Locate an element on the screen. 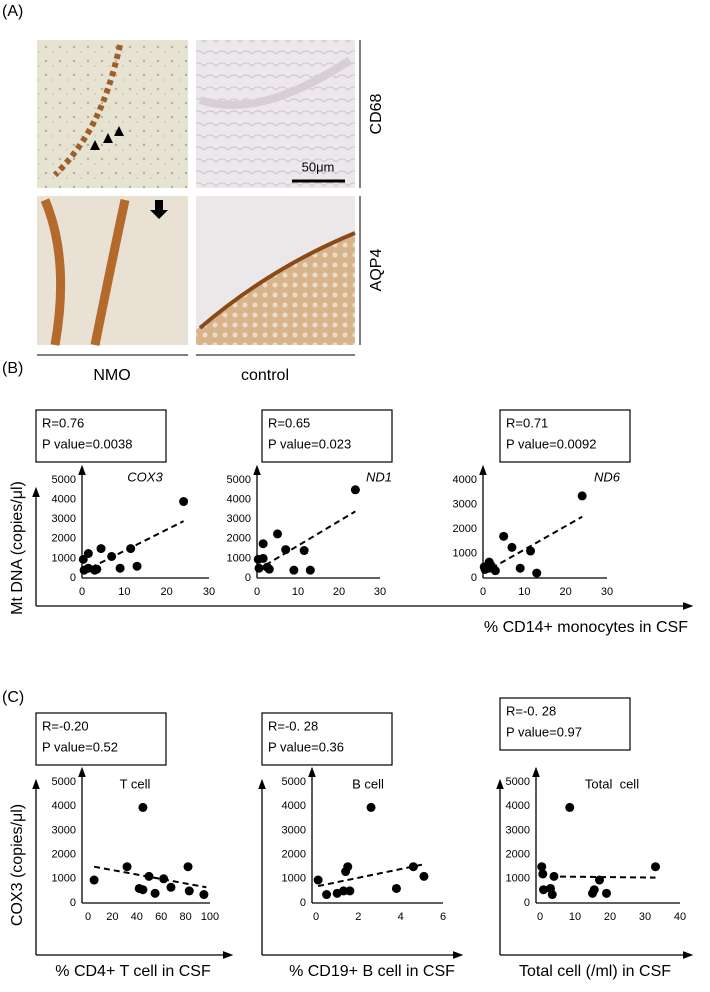 Image resolution: width=710 pixels, height=992 pixels. panel-label: (C) is located at coordinates (13, 697).